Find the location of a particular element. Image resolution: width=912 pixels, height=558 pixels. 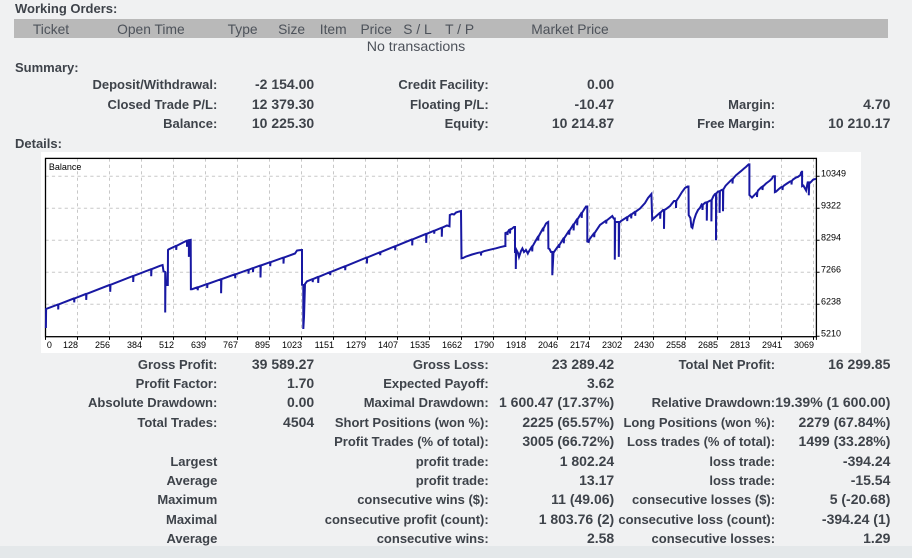

svg-text: 512 is located at coordinates (166, 345).